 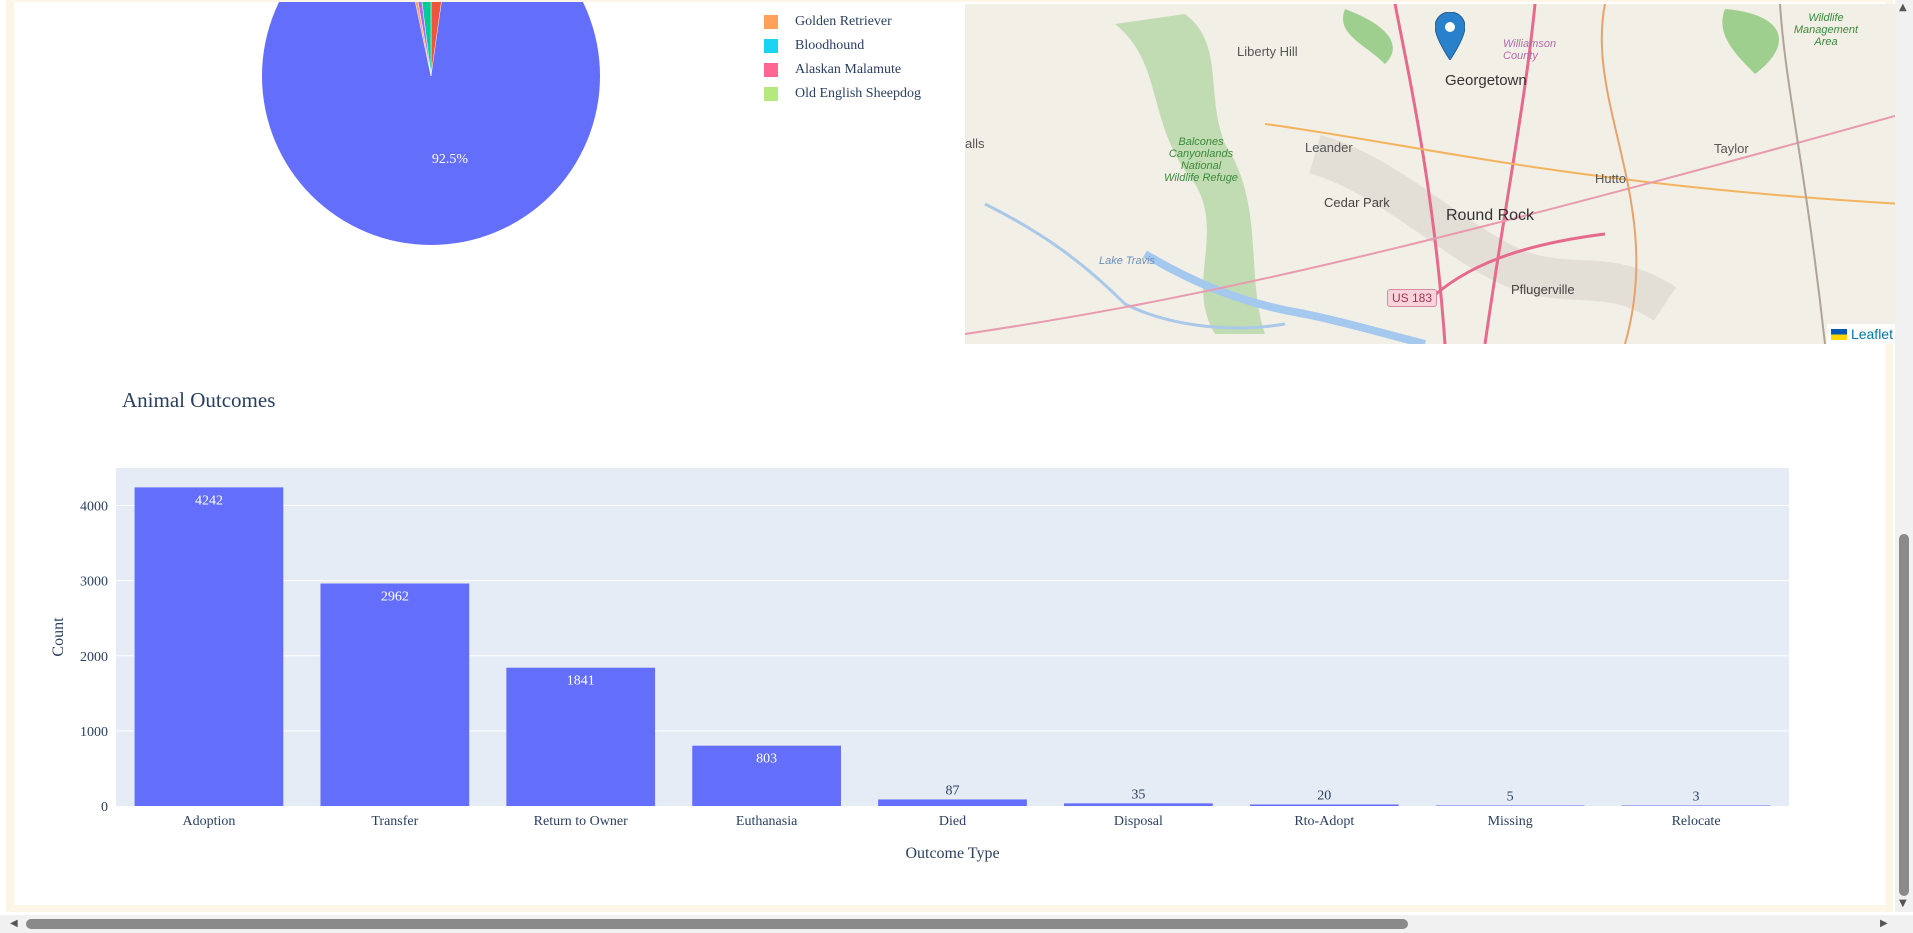 I want to click on legend-label: Bloodhound, so click(x=830, y=45).